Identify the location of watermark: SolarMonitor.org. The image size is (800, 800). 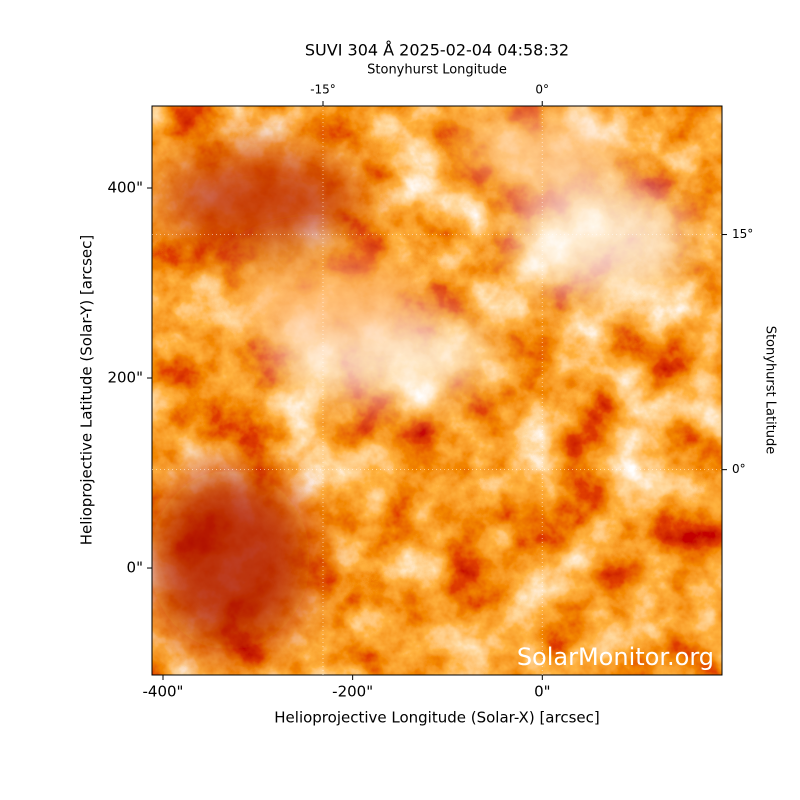
(615, 657).